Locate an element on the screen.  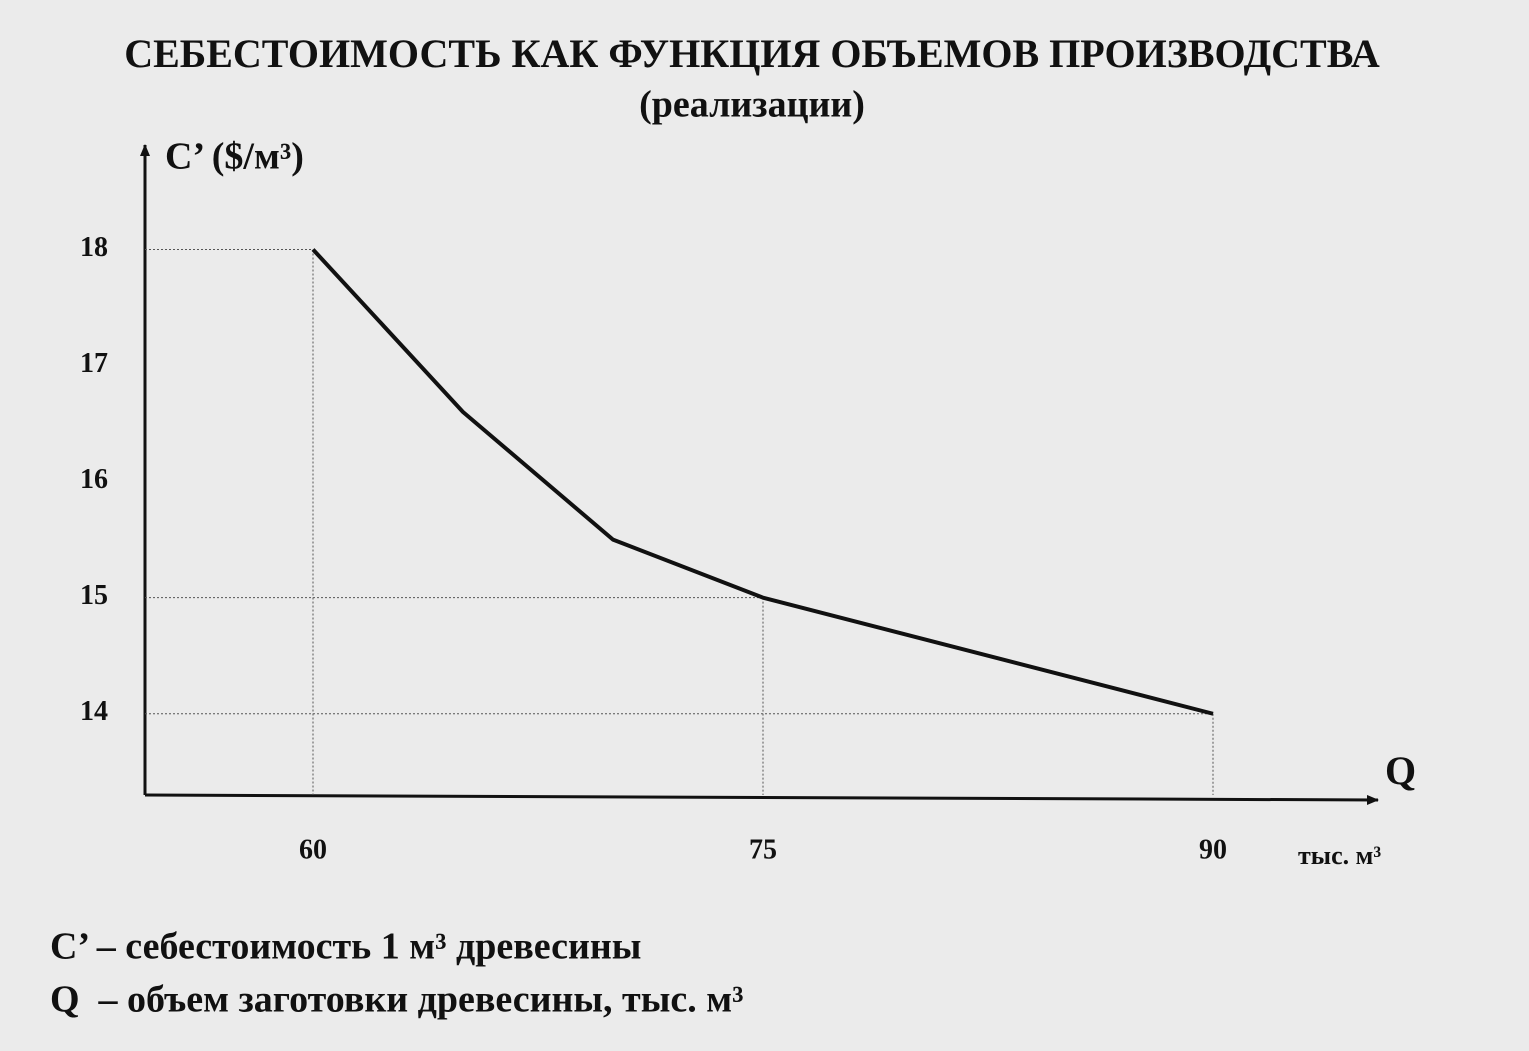
x-tick-label: 90 is located at coordinates (1213, 849).